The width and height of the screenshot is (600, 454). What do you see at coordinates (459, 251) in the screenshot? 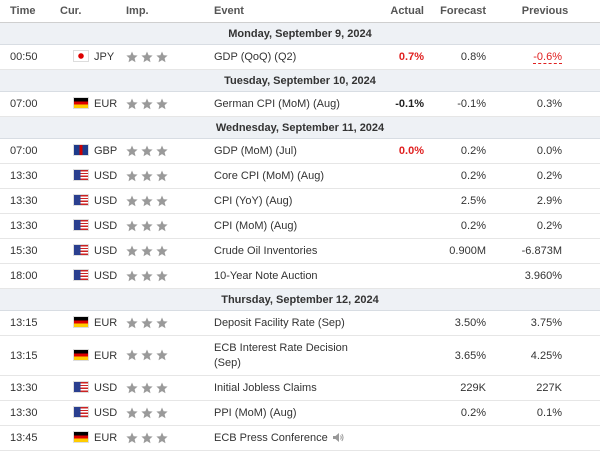
I see `forecast-cell: 0.900M` at bounding box center [459, 251].